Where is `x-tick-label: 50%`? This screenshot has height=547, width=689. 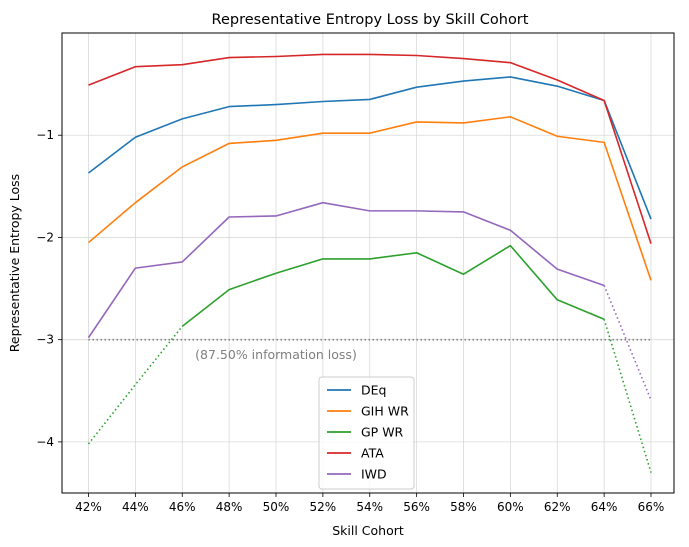 x-tick-label: 50% is located at coordinates (276, 507).